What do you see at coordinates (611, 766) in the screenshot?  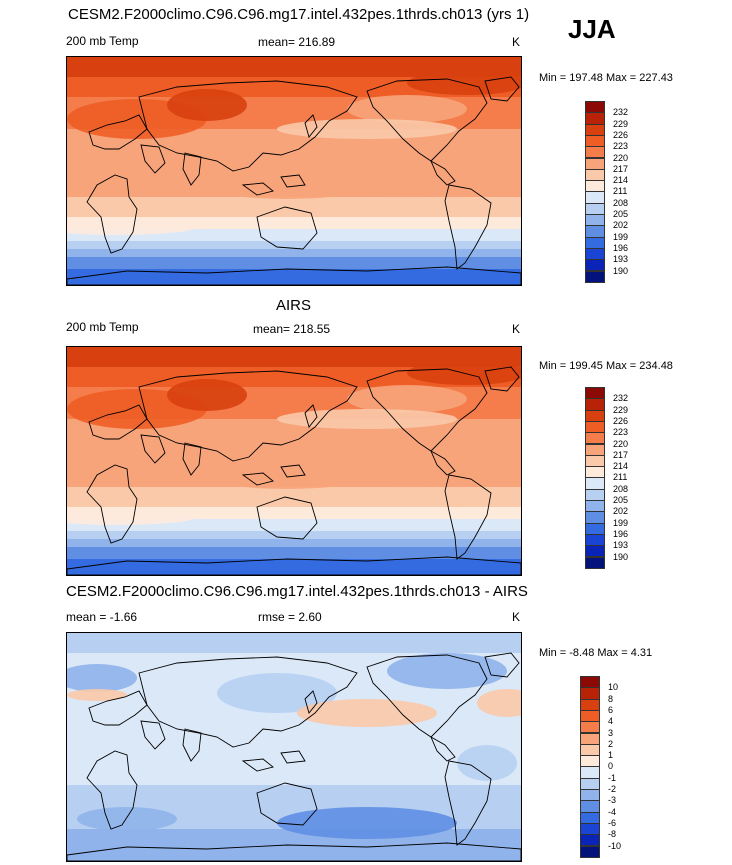 I see `colorbar-tick-label: 0` at bounding box center [611, 766].